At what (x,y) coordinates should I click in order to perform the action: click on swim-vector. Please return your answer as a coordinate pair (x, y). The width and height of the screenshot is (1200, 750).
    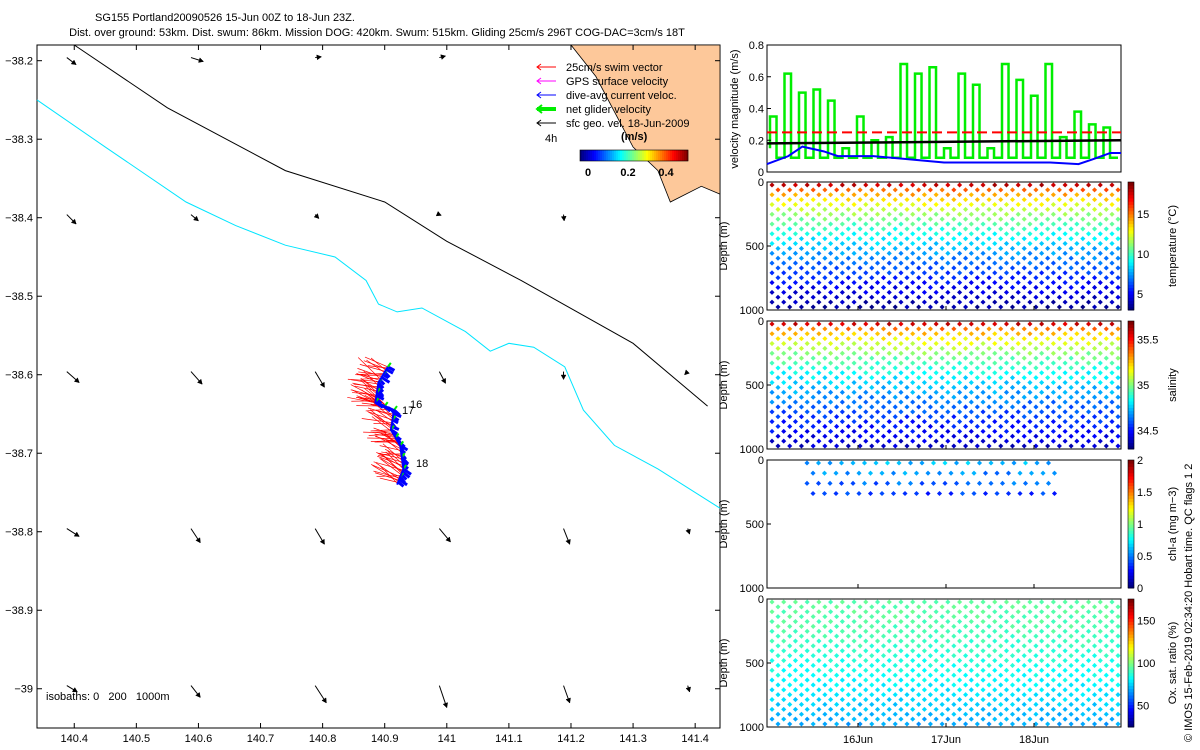
    Looking at the image, I should click on (388, 476).